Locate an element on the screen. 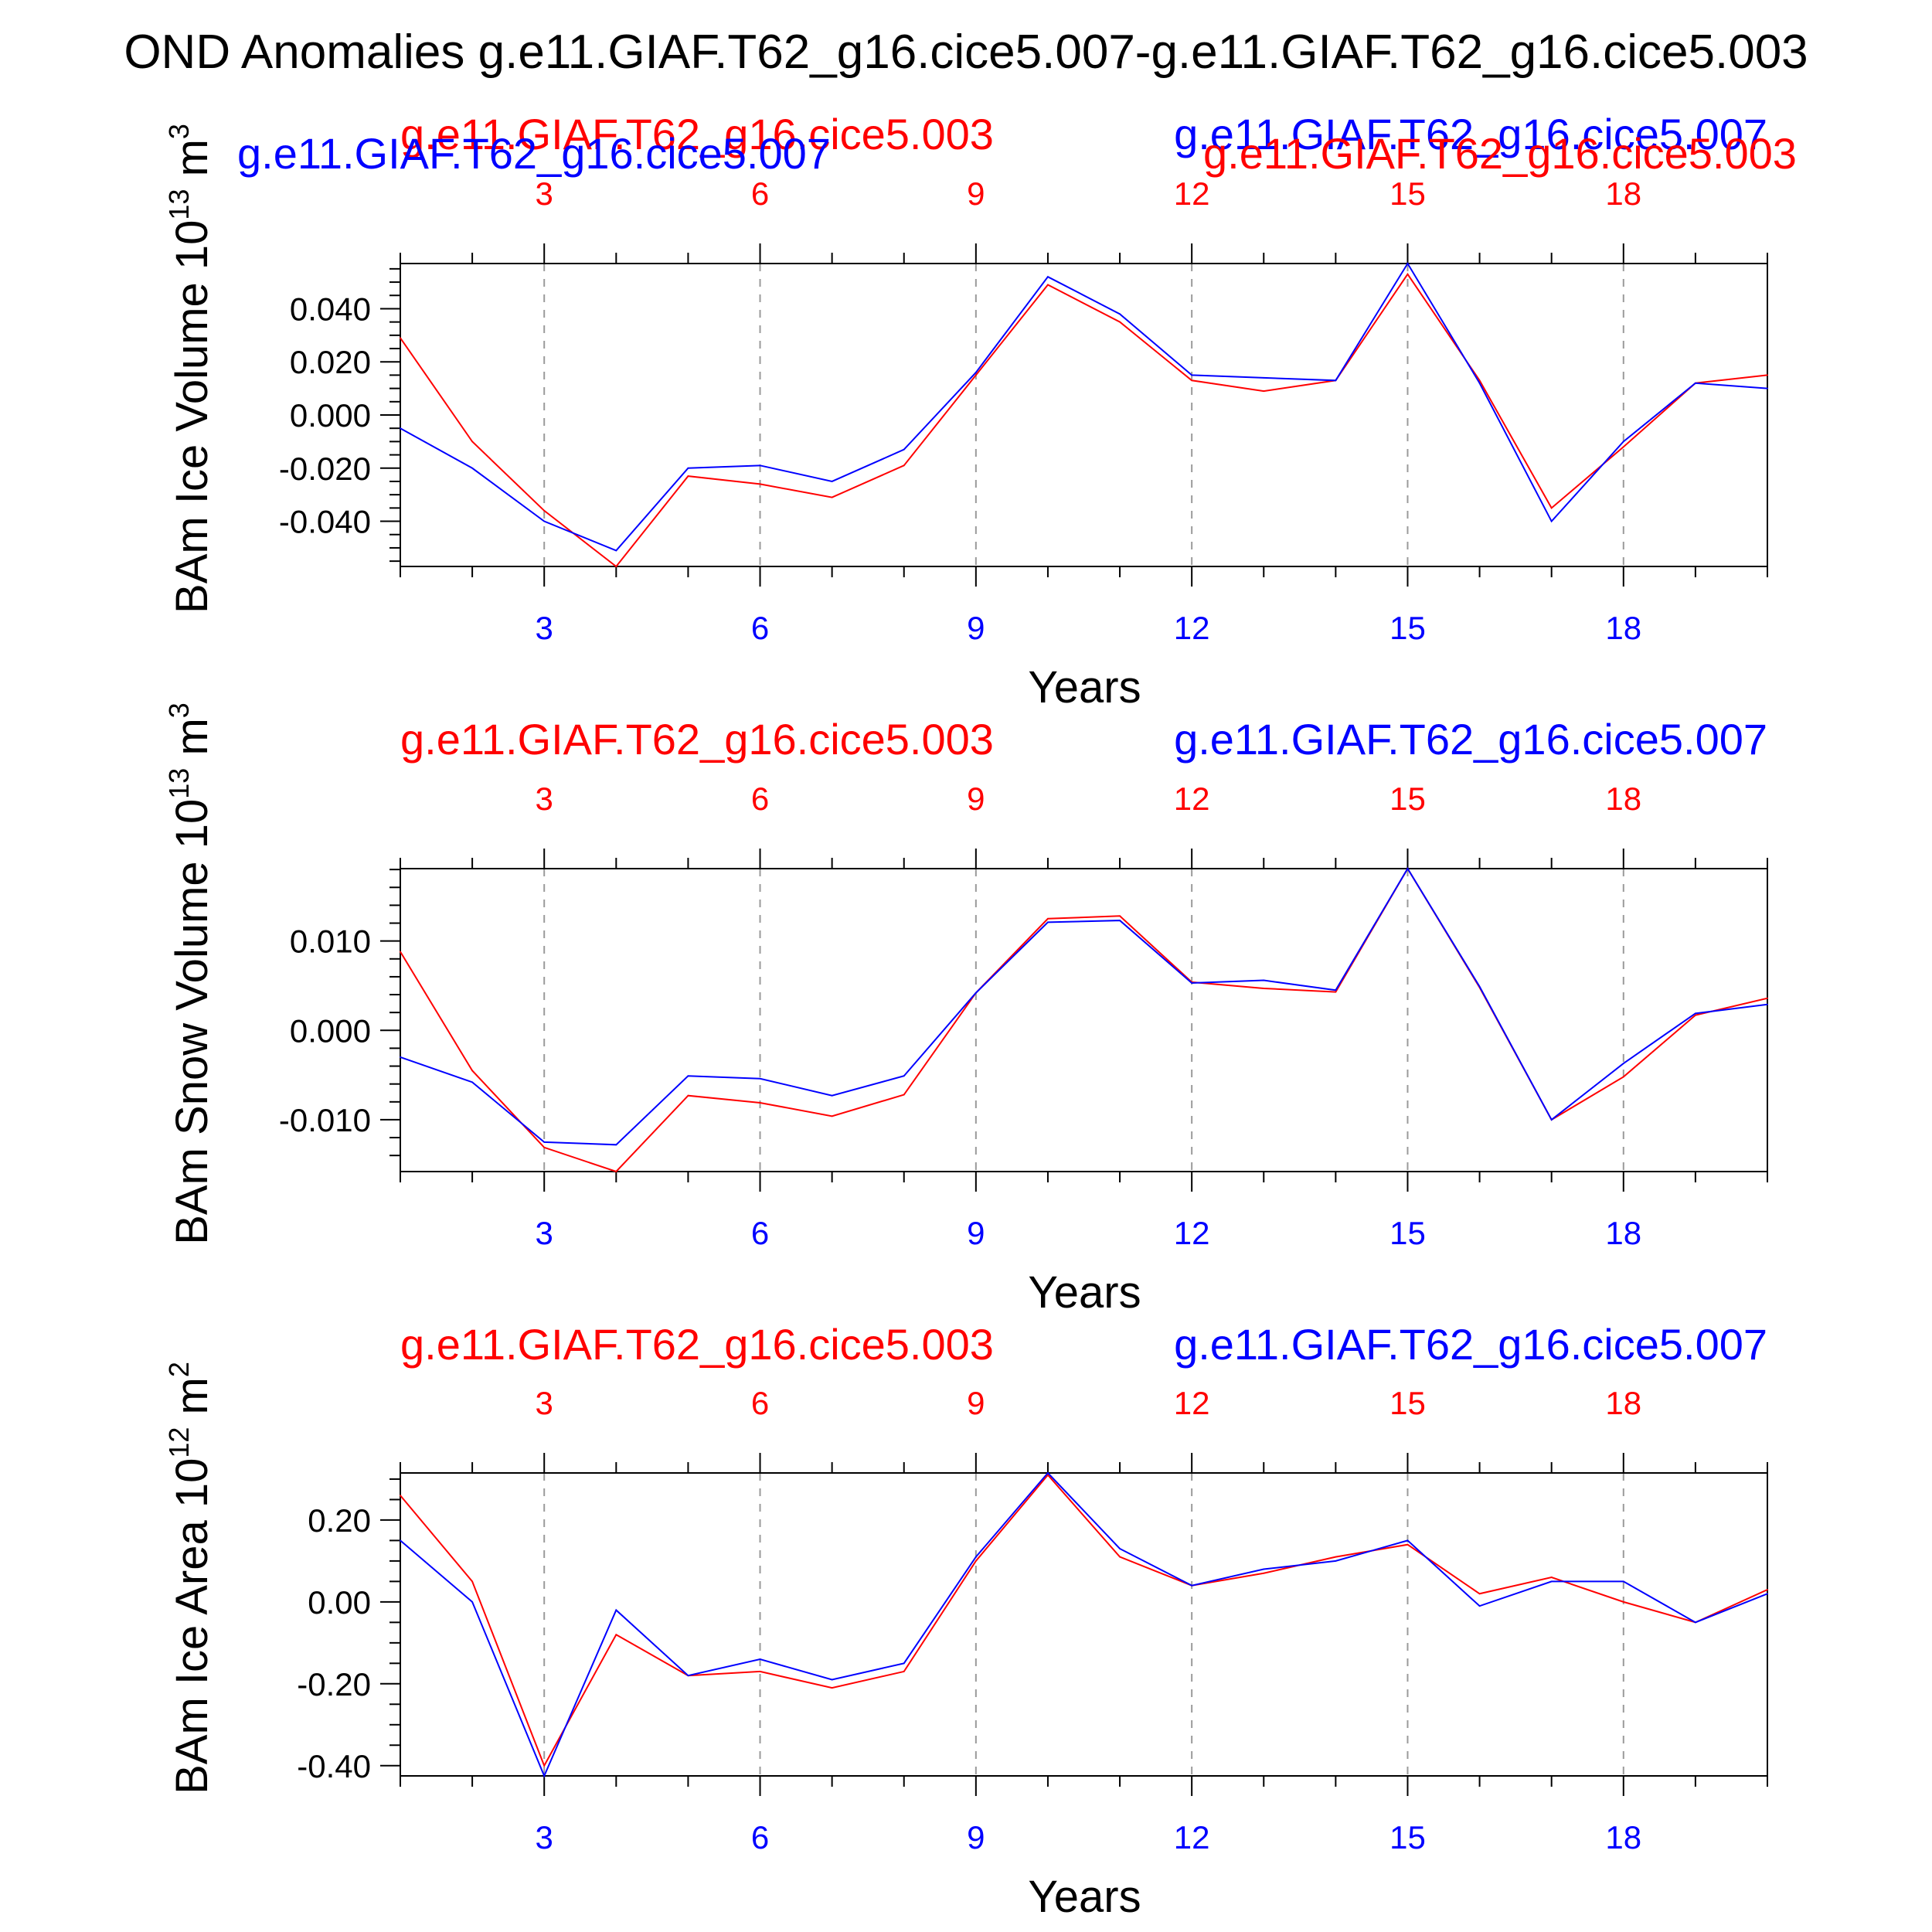 The height and width of the screenshot is (1932, 1932). y-tick-label: -0.040 is located at coordinates (325, 522).